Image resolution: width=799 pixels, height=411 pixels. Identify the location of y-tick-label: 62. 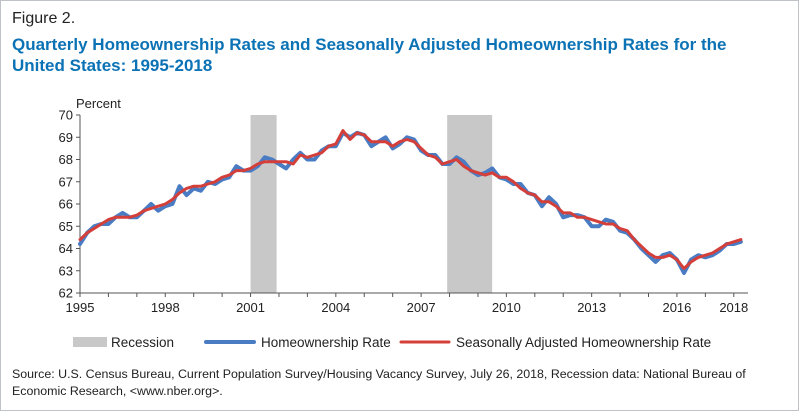
(66, 293).